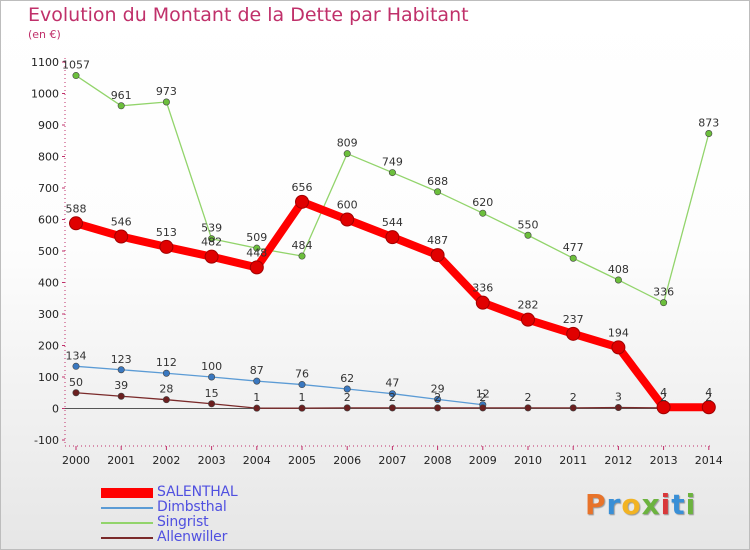  I want to click on data-label: 12, so click(483, 394).